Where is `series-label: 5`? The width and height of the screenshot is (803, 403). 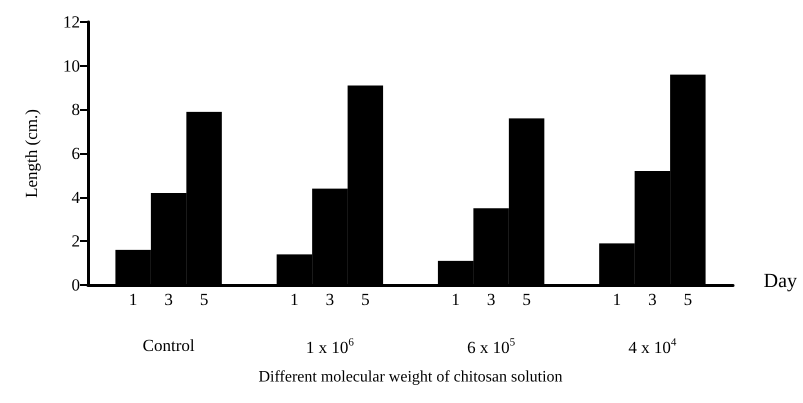
series-label: 5 is located at coordinates (204, 299).